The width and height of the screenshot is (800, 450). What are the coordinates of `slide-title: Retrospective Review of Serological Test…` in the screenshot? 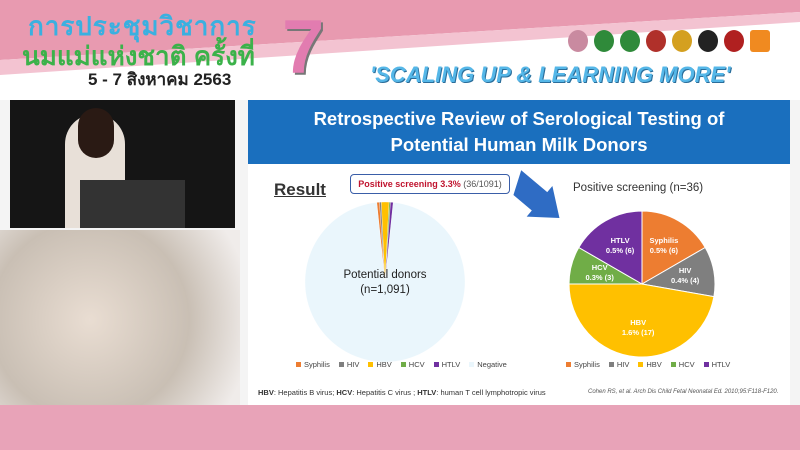 It's located at (519, 132).